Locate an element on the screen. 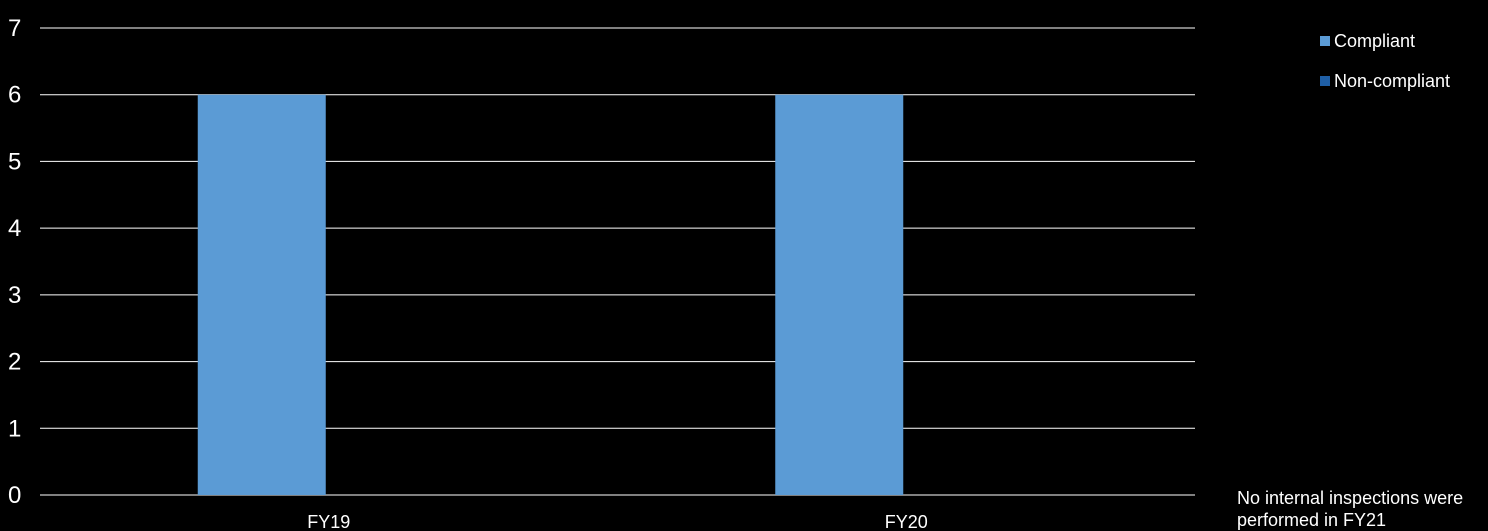 The height and width of the screenshot is (531, 1488). y-tick-label: 6 is located at coordinates (14, 95).